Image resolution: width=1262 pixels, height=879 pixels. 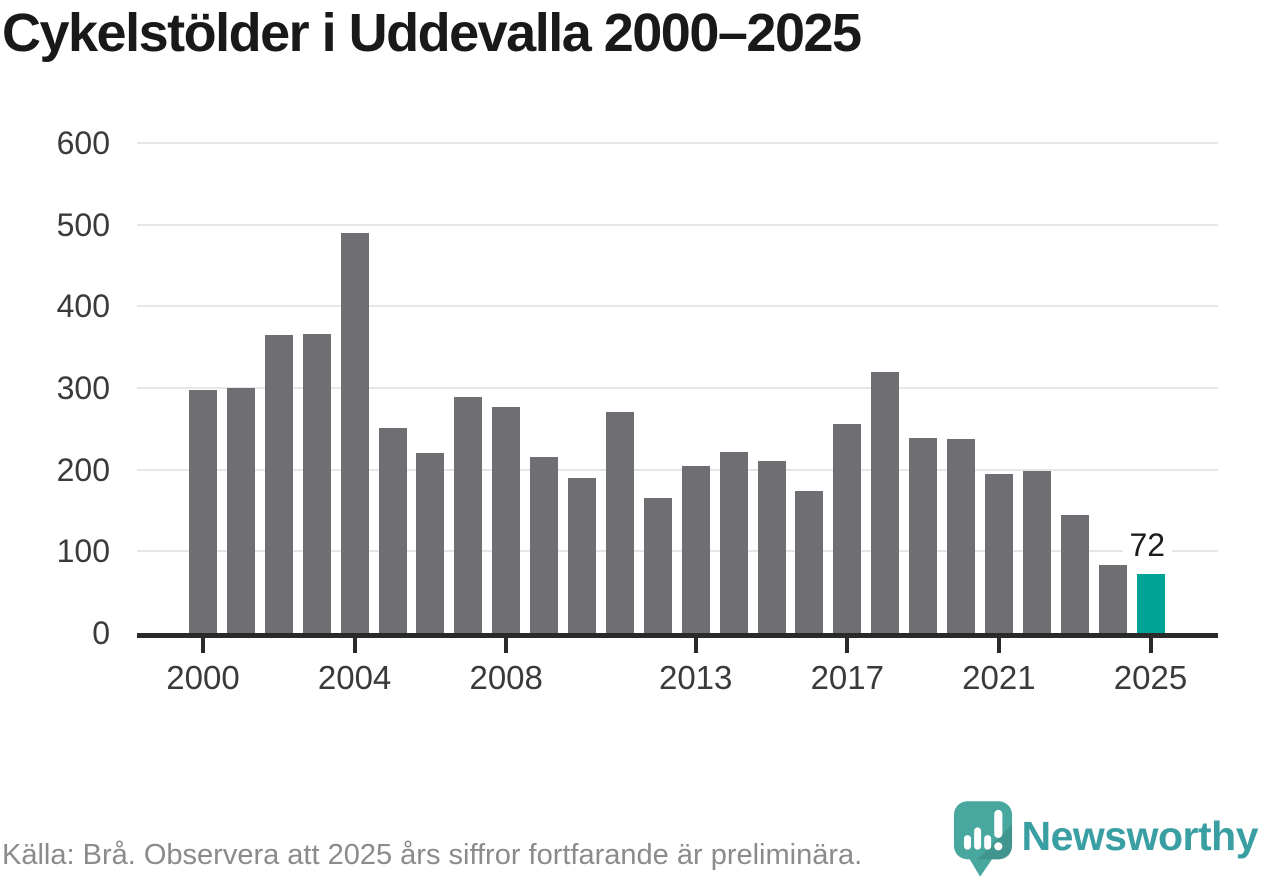 I want to click on bar-2016, so click(x=809, y=561).